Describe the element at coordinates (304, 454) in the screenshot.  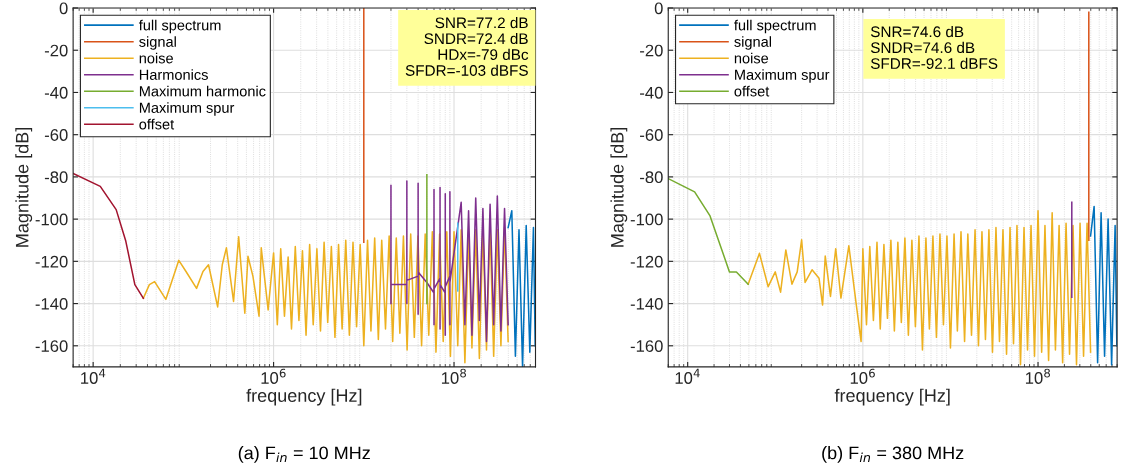
I see `text: (a) F$_{in}$ = 10 MHz` at that location.